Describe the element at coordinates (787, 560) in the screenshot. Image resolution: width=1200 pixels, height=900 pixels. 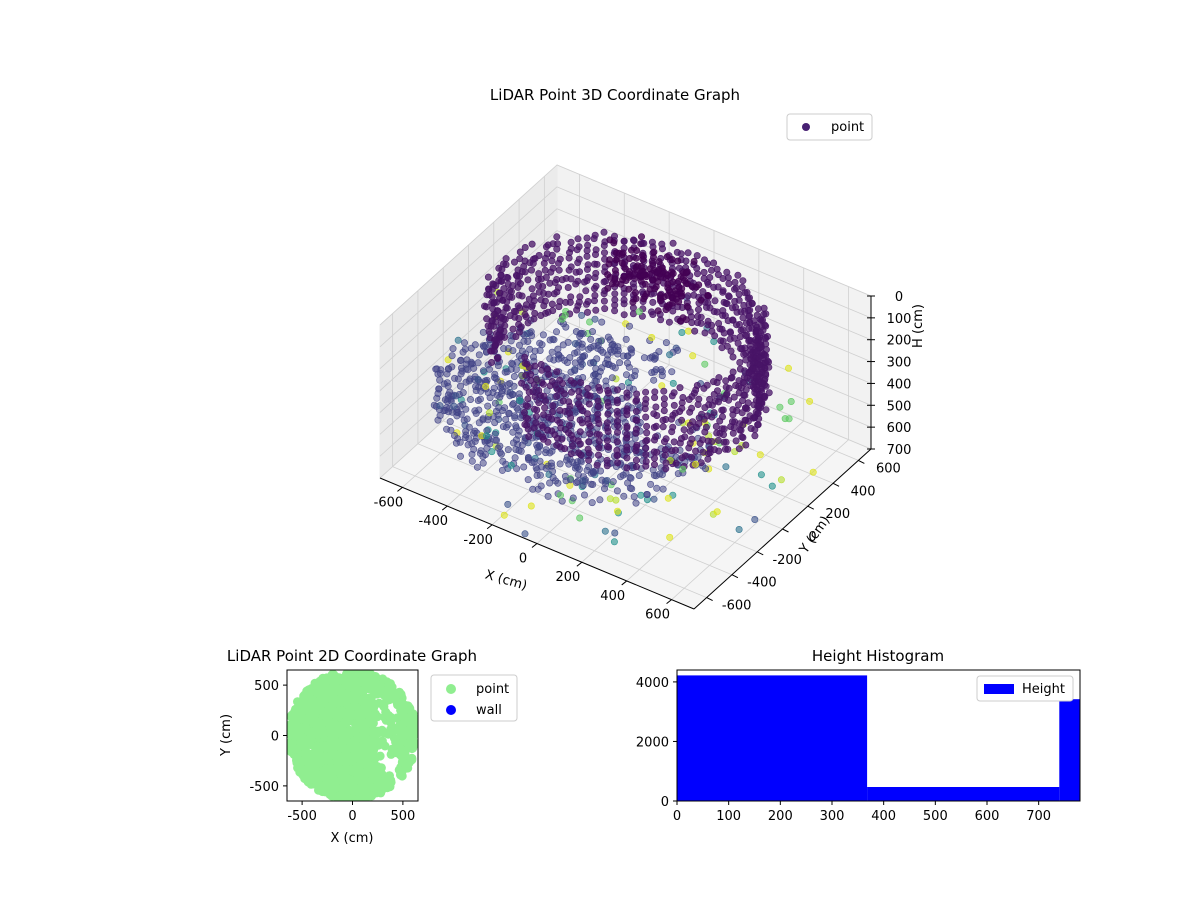
I see `axis-y-tick-label: -200` at that location.